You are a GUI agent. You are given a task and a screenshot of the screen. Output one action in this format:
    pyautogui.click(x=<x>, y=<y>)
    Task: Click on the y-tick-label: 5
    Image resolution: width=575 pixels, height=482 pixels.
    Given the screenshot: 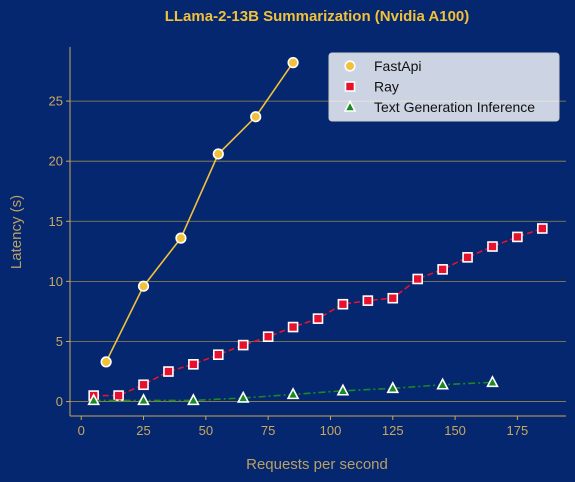 What is the action you would take?
    pyautogui.click(x=59, y=341)
    